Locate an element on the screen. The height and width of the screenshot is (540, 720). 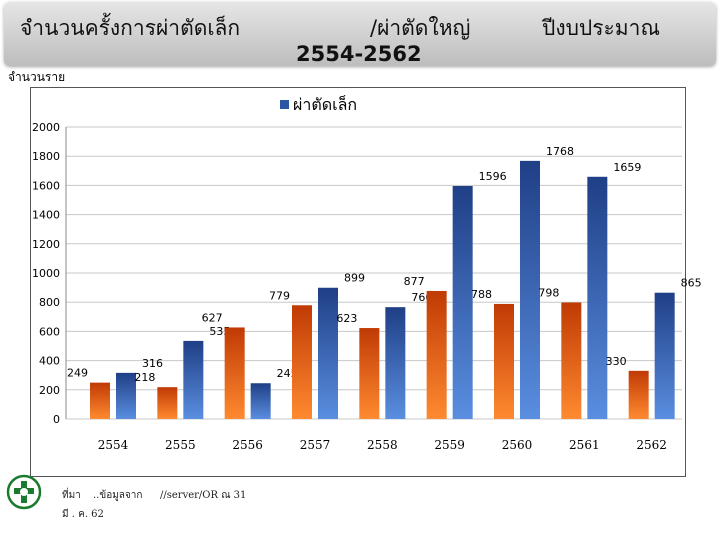
y-tick-label: 200 is located at coordinates (49, 390).